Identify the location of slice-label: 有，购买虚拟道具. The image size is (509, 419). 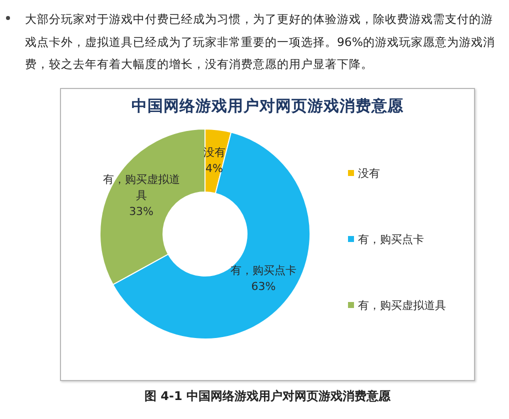
(141, 188).